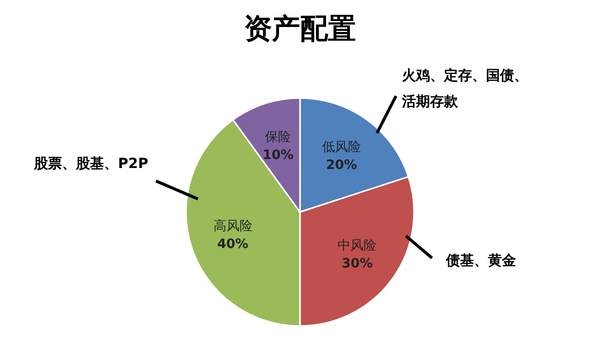 Image resolution: width=600 pixels, height=357 pixels. I want to click on annotation: 股票、股基、P2P, so click(91, 164).